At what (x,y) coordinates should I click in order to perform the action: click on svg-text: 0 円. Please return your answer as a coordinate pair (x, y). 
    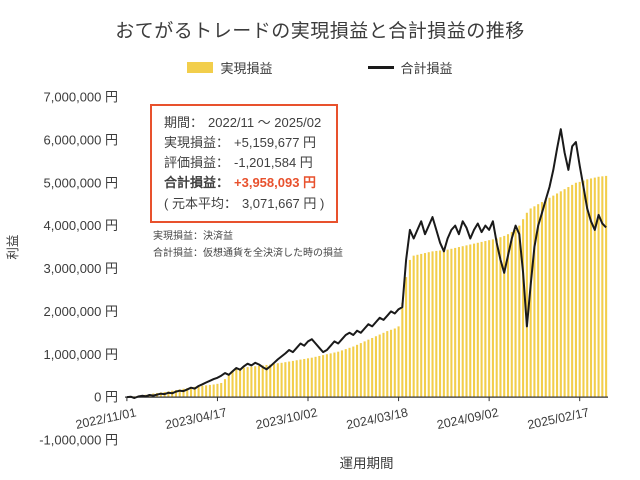
    Looking at the image, I should click on (106, 397).